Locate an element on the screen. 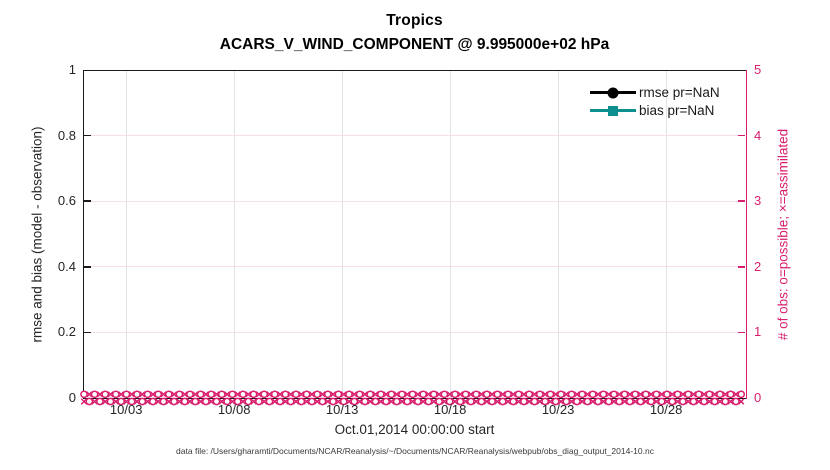  horizontal-gridline is located at coordinates (414, 267).